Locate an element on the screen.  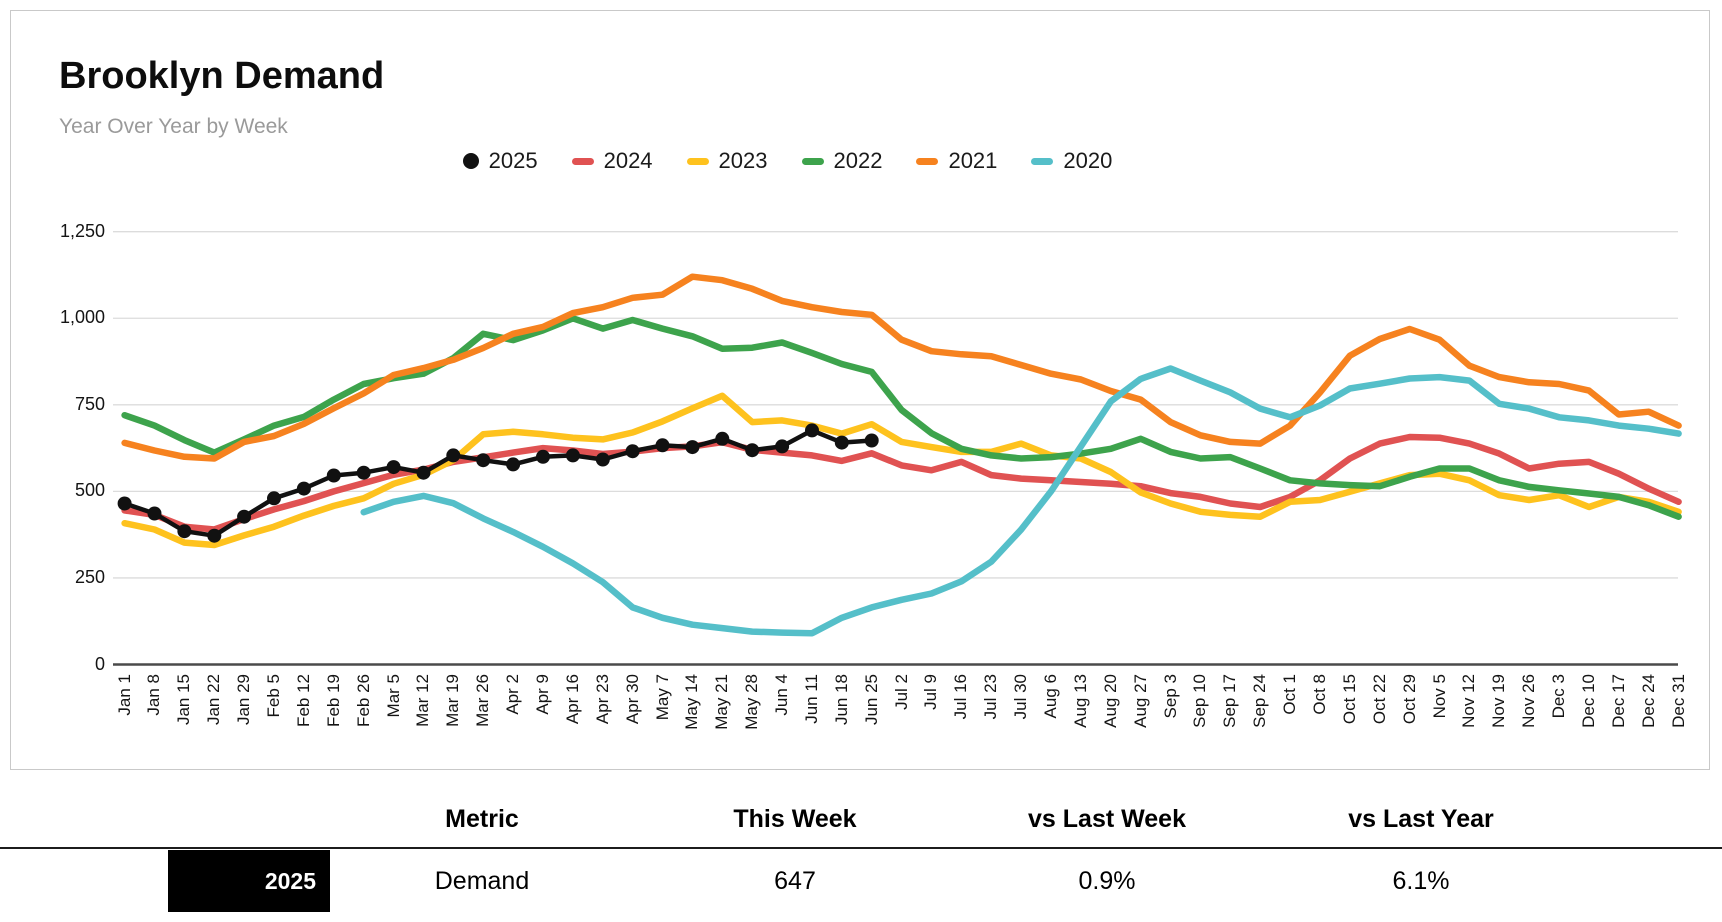
x-tick-label: Jul 9 is located at coordinates (931, 692).